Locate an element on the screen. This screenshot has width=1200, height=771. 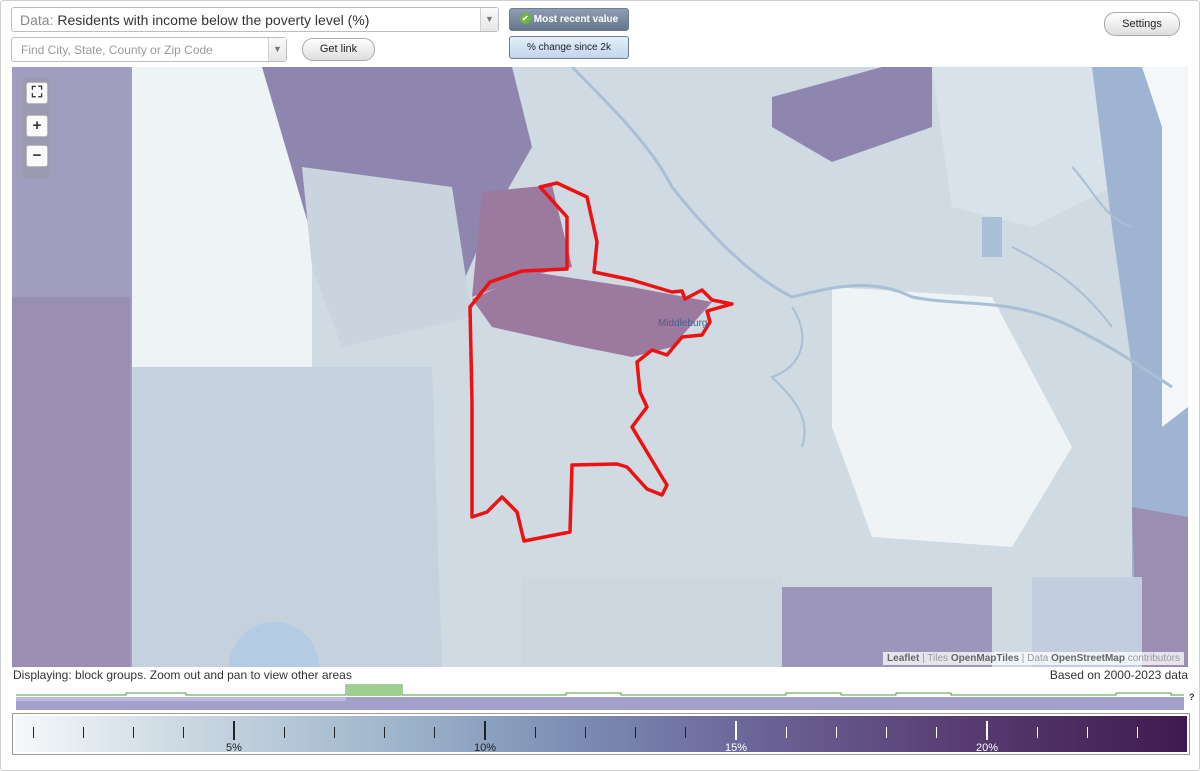
data-range-note: Based on 2000-2023 data is located at coordinates (1118, 675).